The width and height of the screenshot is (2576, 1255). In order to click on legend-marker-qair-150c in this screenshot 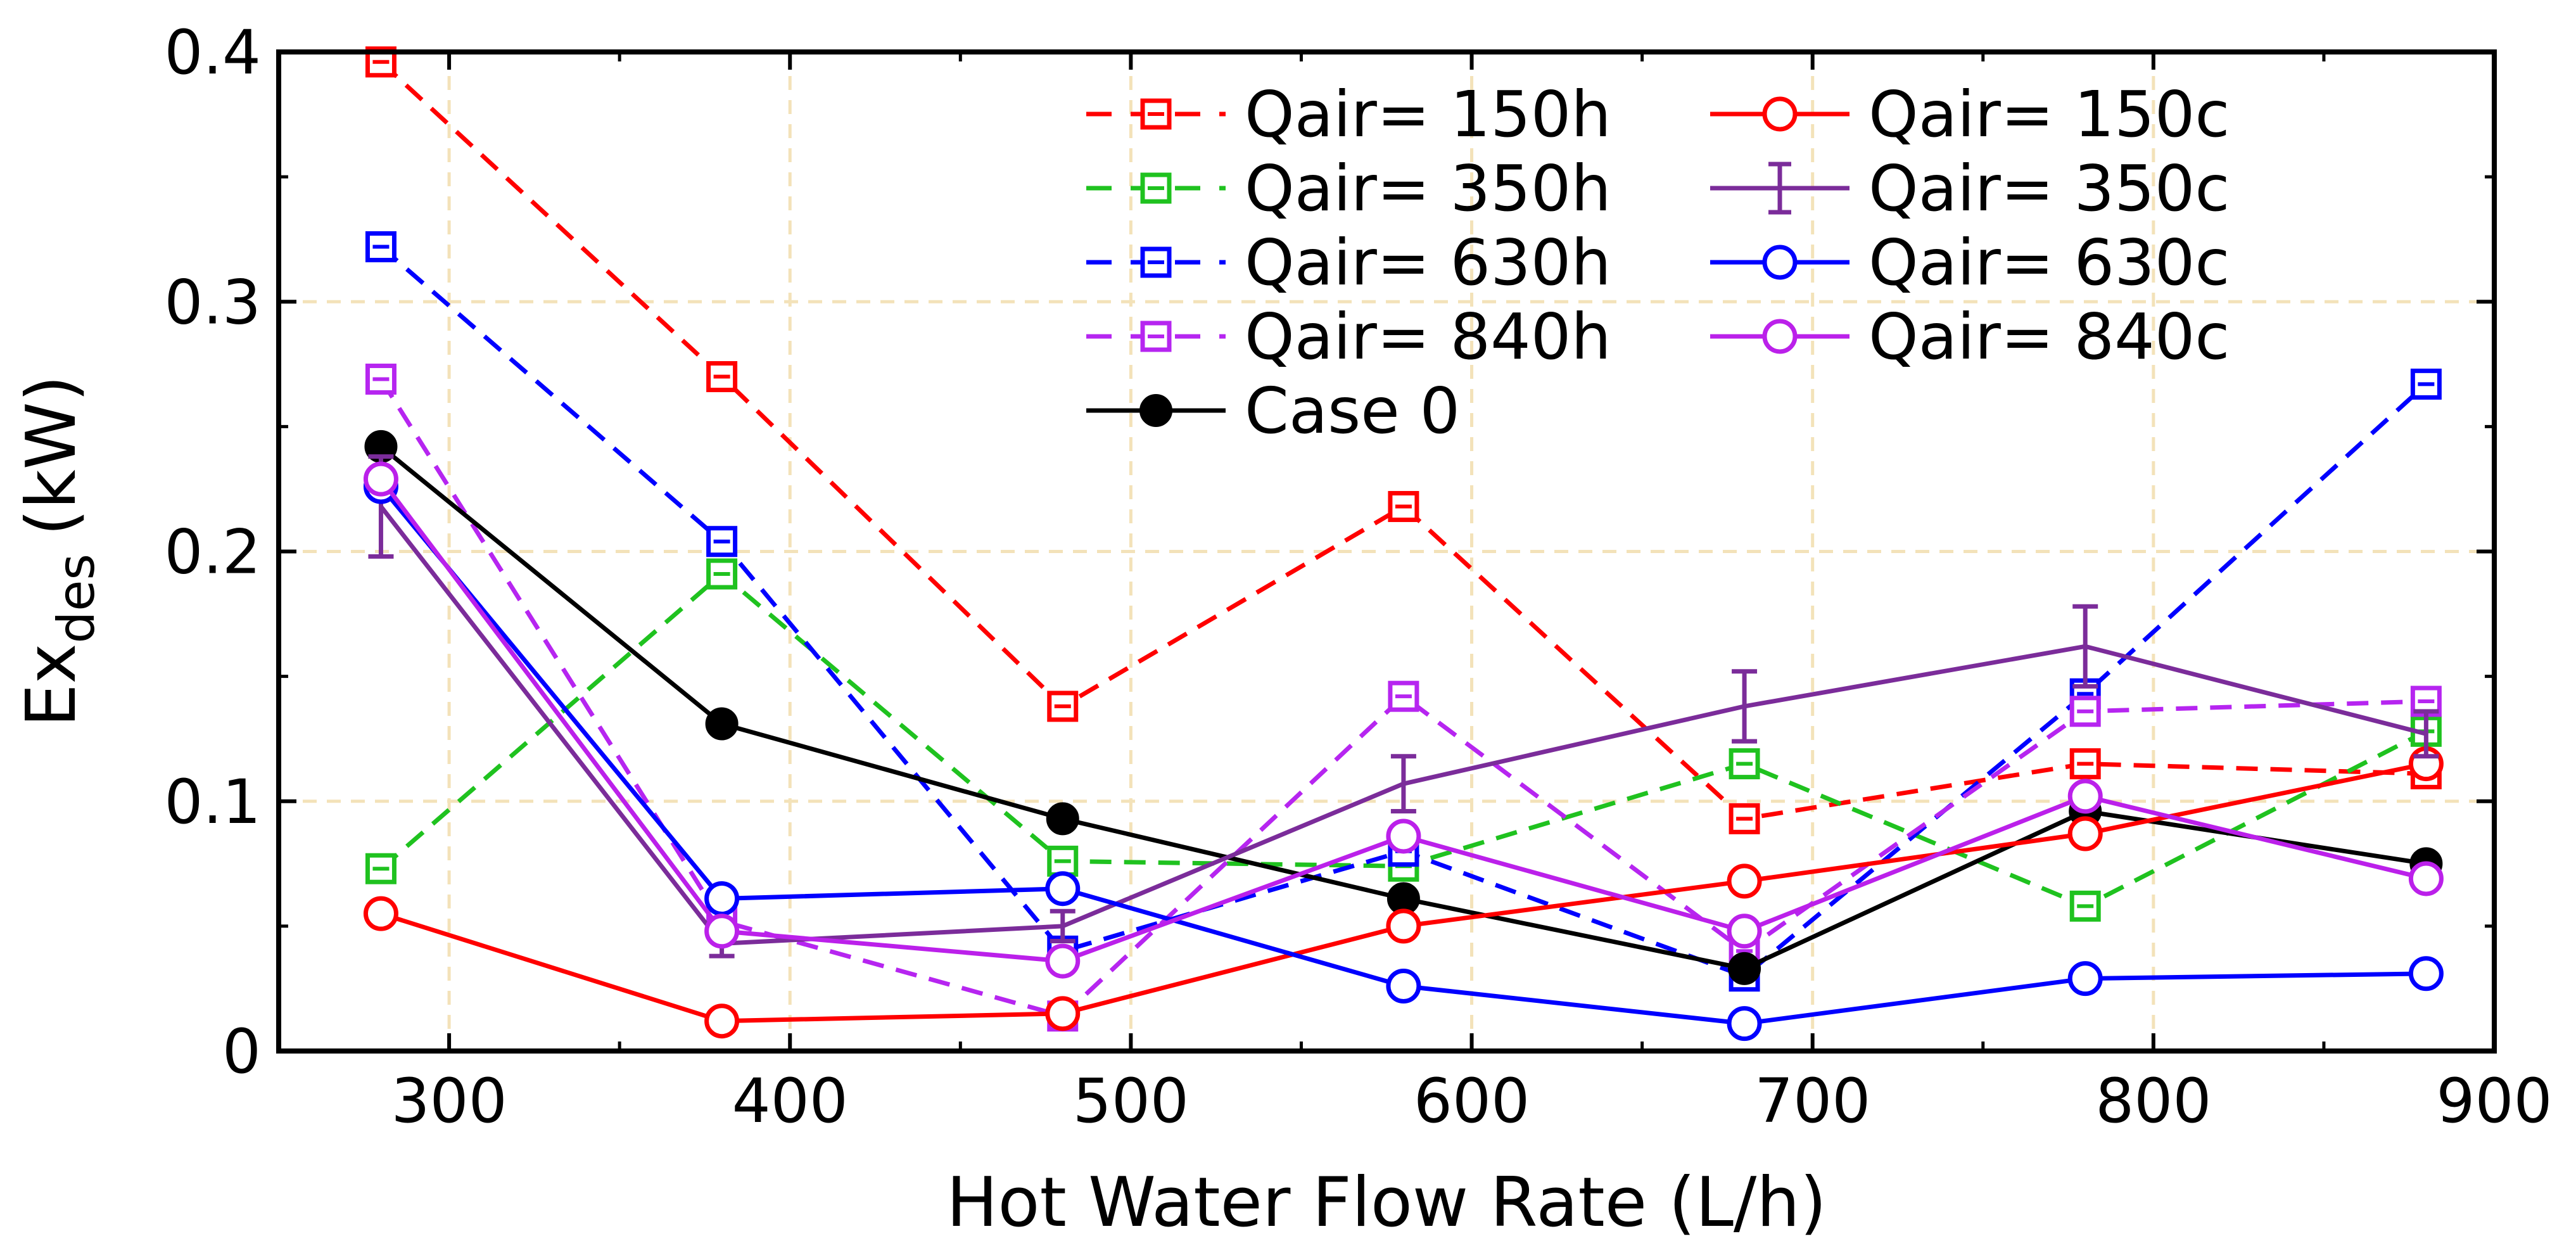, I will do `click(1780, 114)`.